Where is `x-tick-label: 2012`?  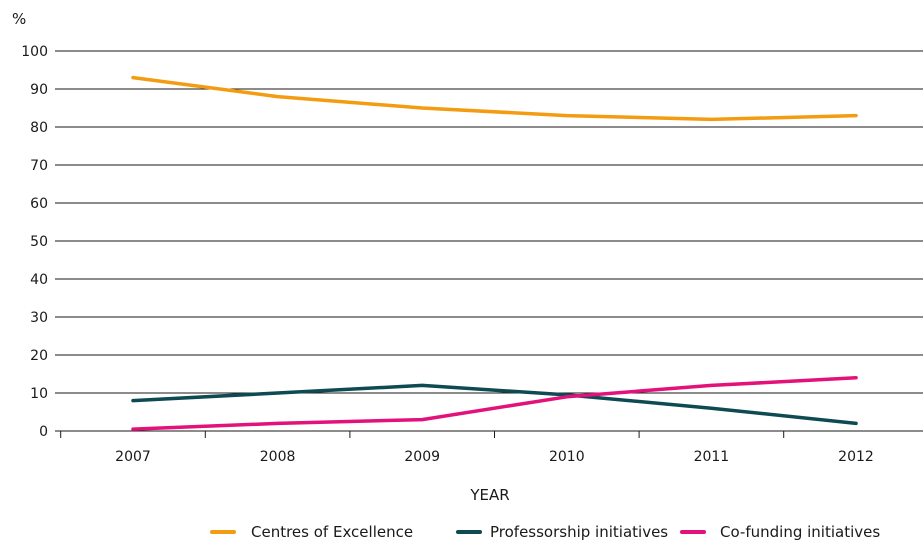
x-tick-label: 2012 is located at coordinates (856, 457).